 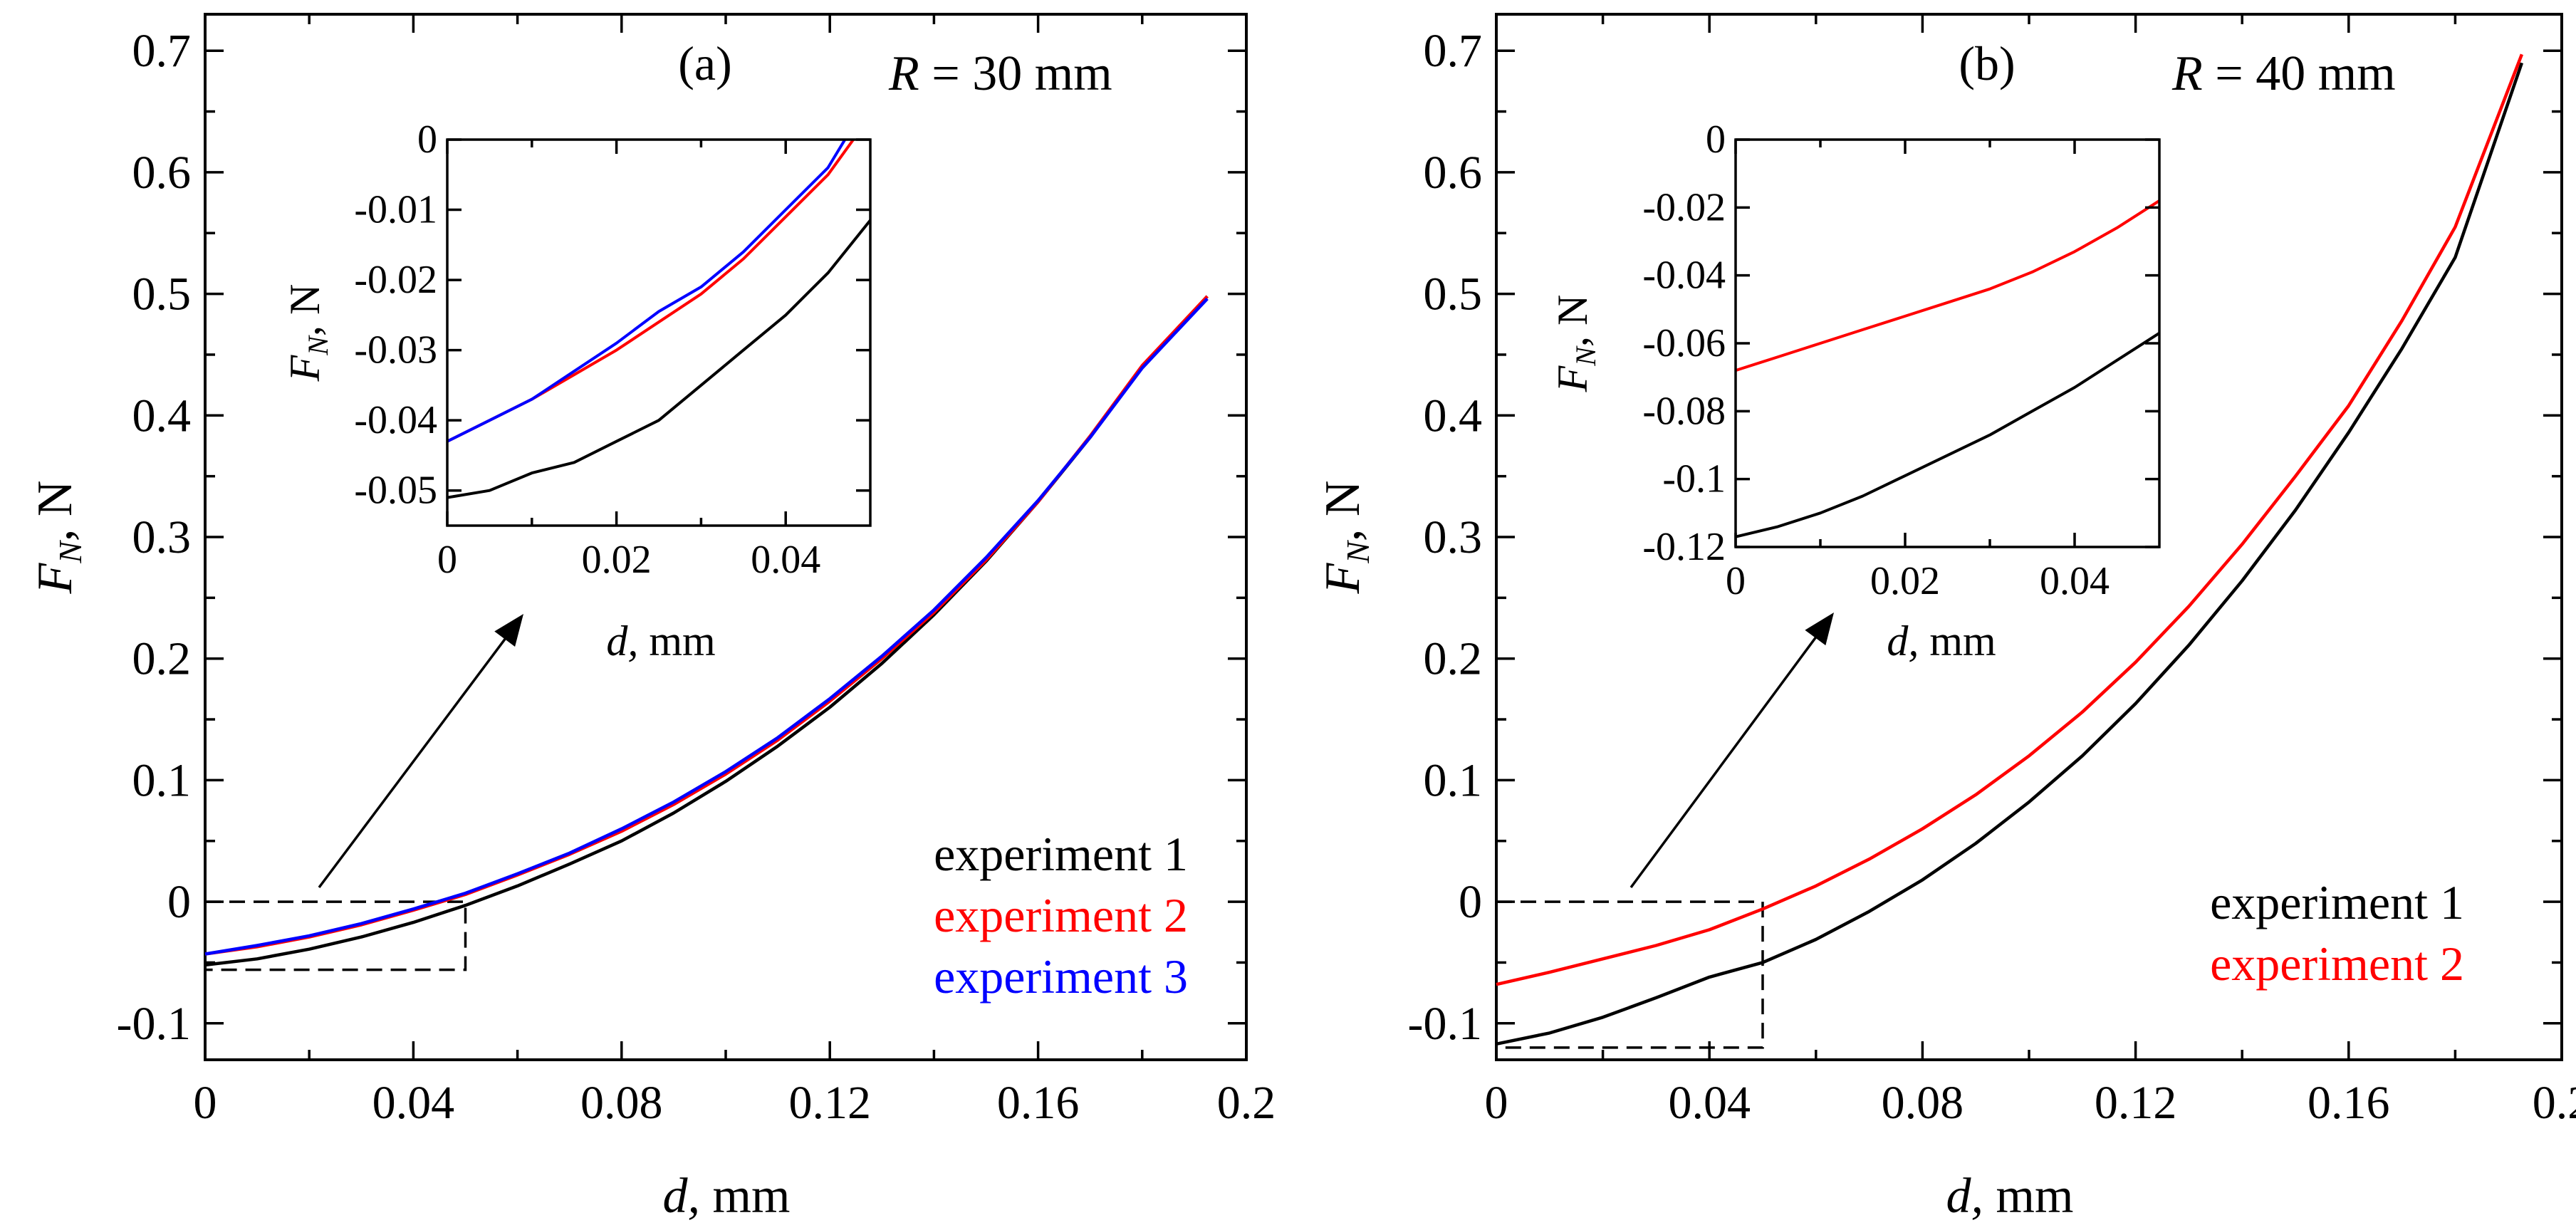 I want to click on panel-label: (b), so click(x=1987, y=63).